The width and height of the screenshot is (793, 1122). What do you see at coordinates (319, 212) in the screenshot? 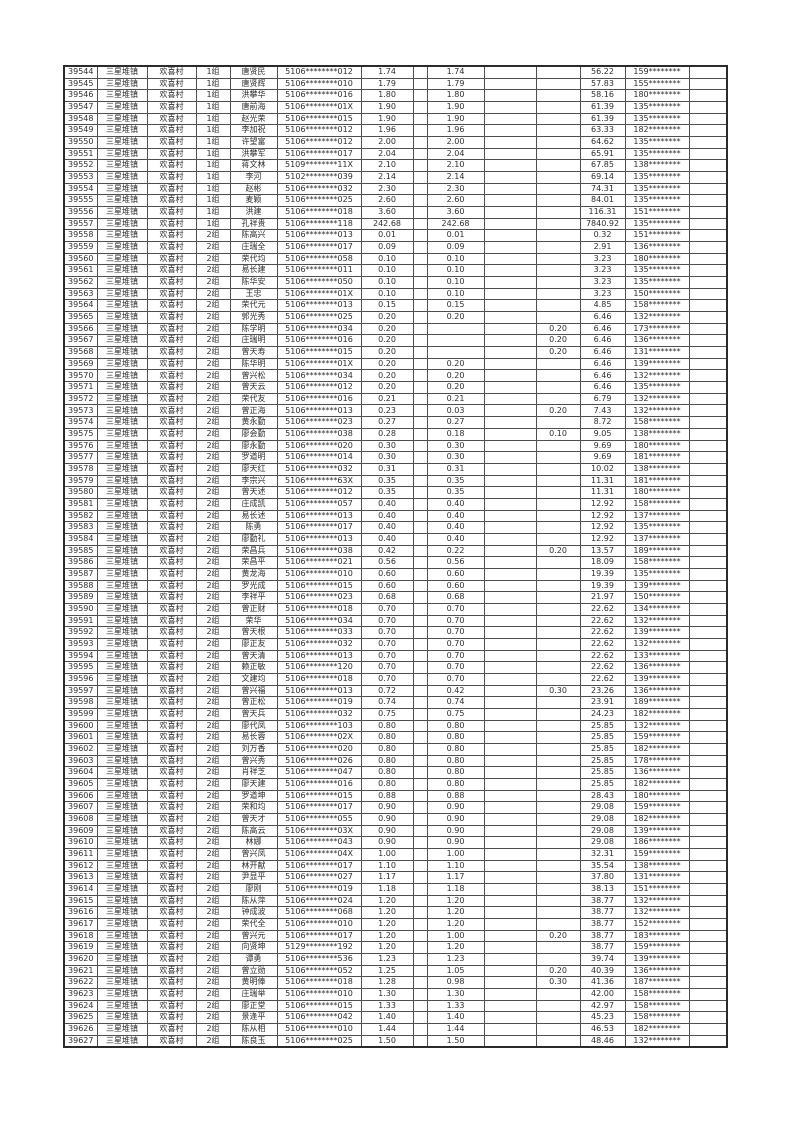
I see `id-cell: 5106********018` at bounding box center [319, 212].